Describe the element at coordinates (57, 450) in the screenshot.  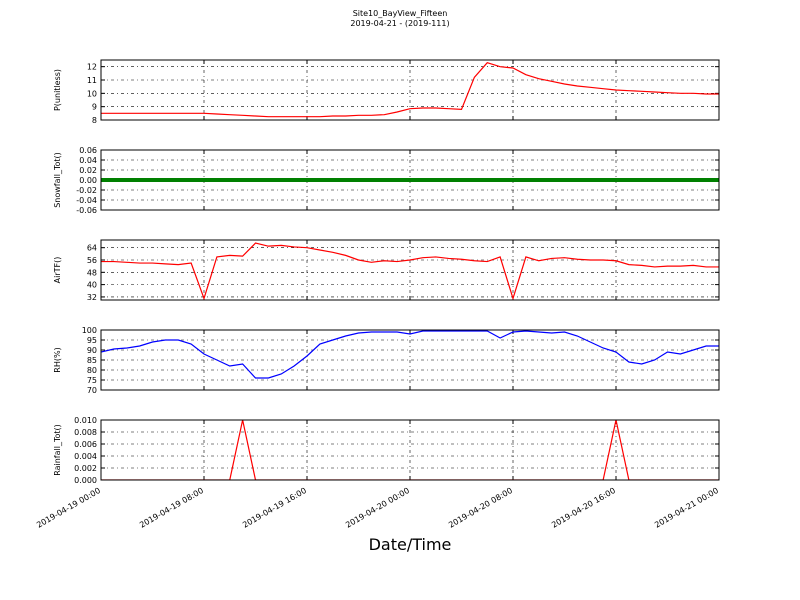
I see `y-axis-label: Rainfall_Tot()` at that location.